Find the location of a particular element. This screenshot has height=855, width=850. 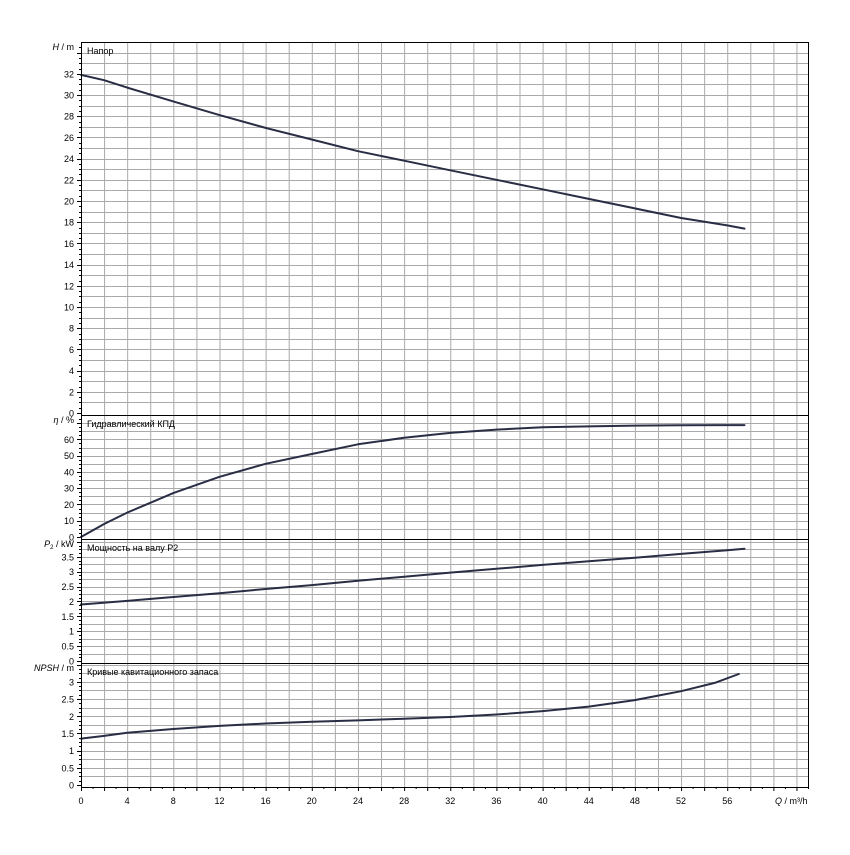

y-tick-label: 40 is located at coordinates (69, 472).